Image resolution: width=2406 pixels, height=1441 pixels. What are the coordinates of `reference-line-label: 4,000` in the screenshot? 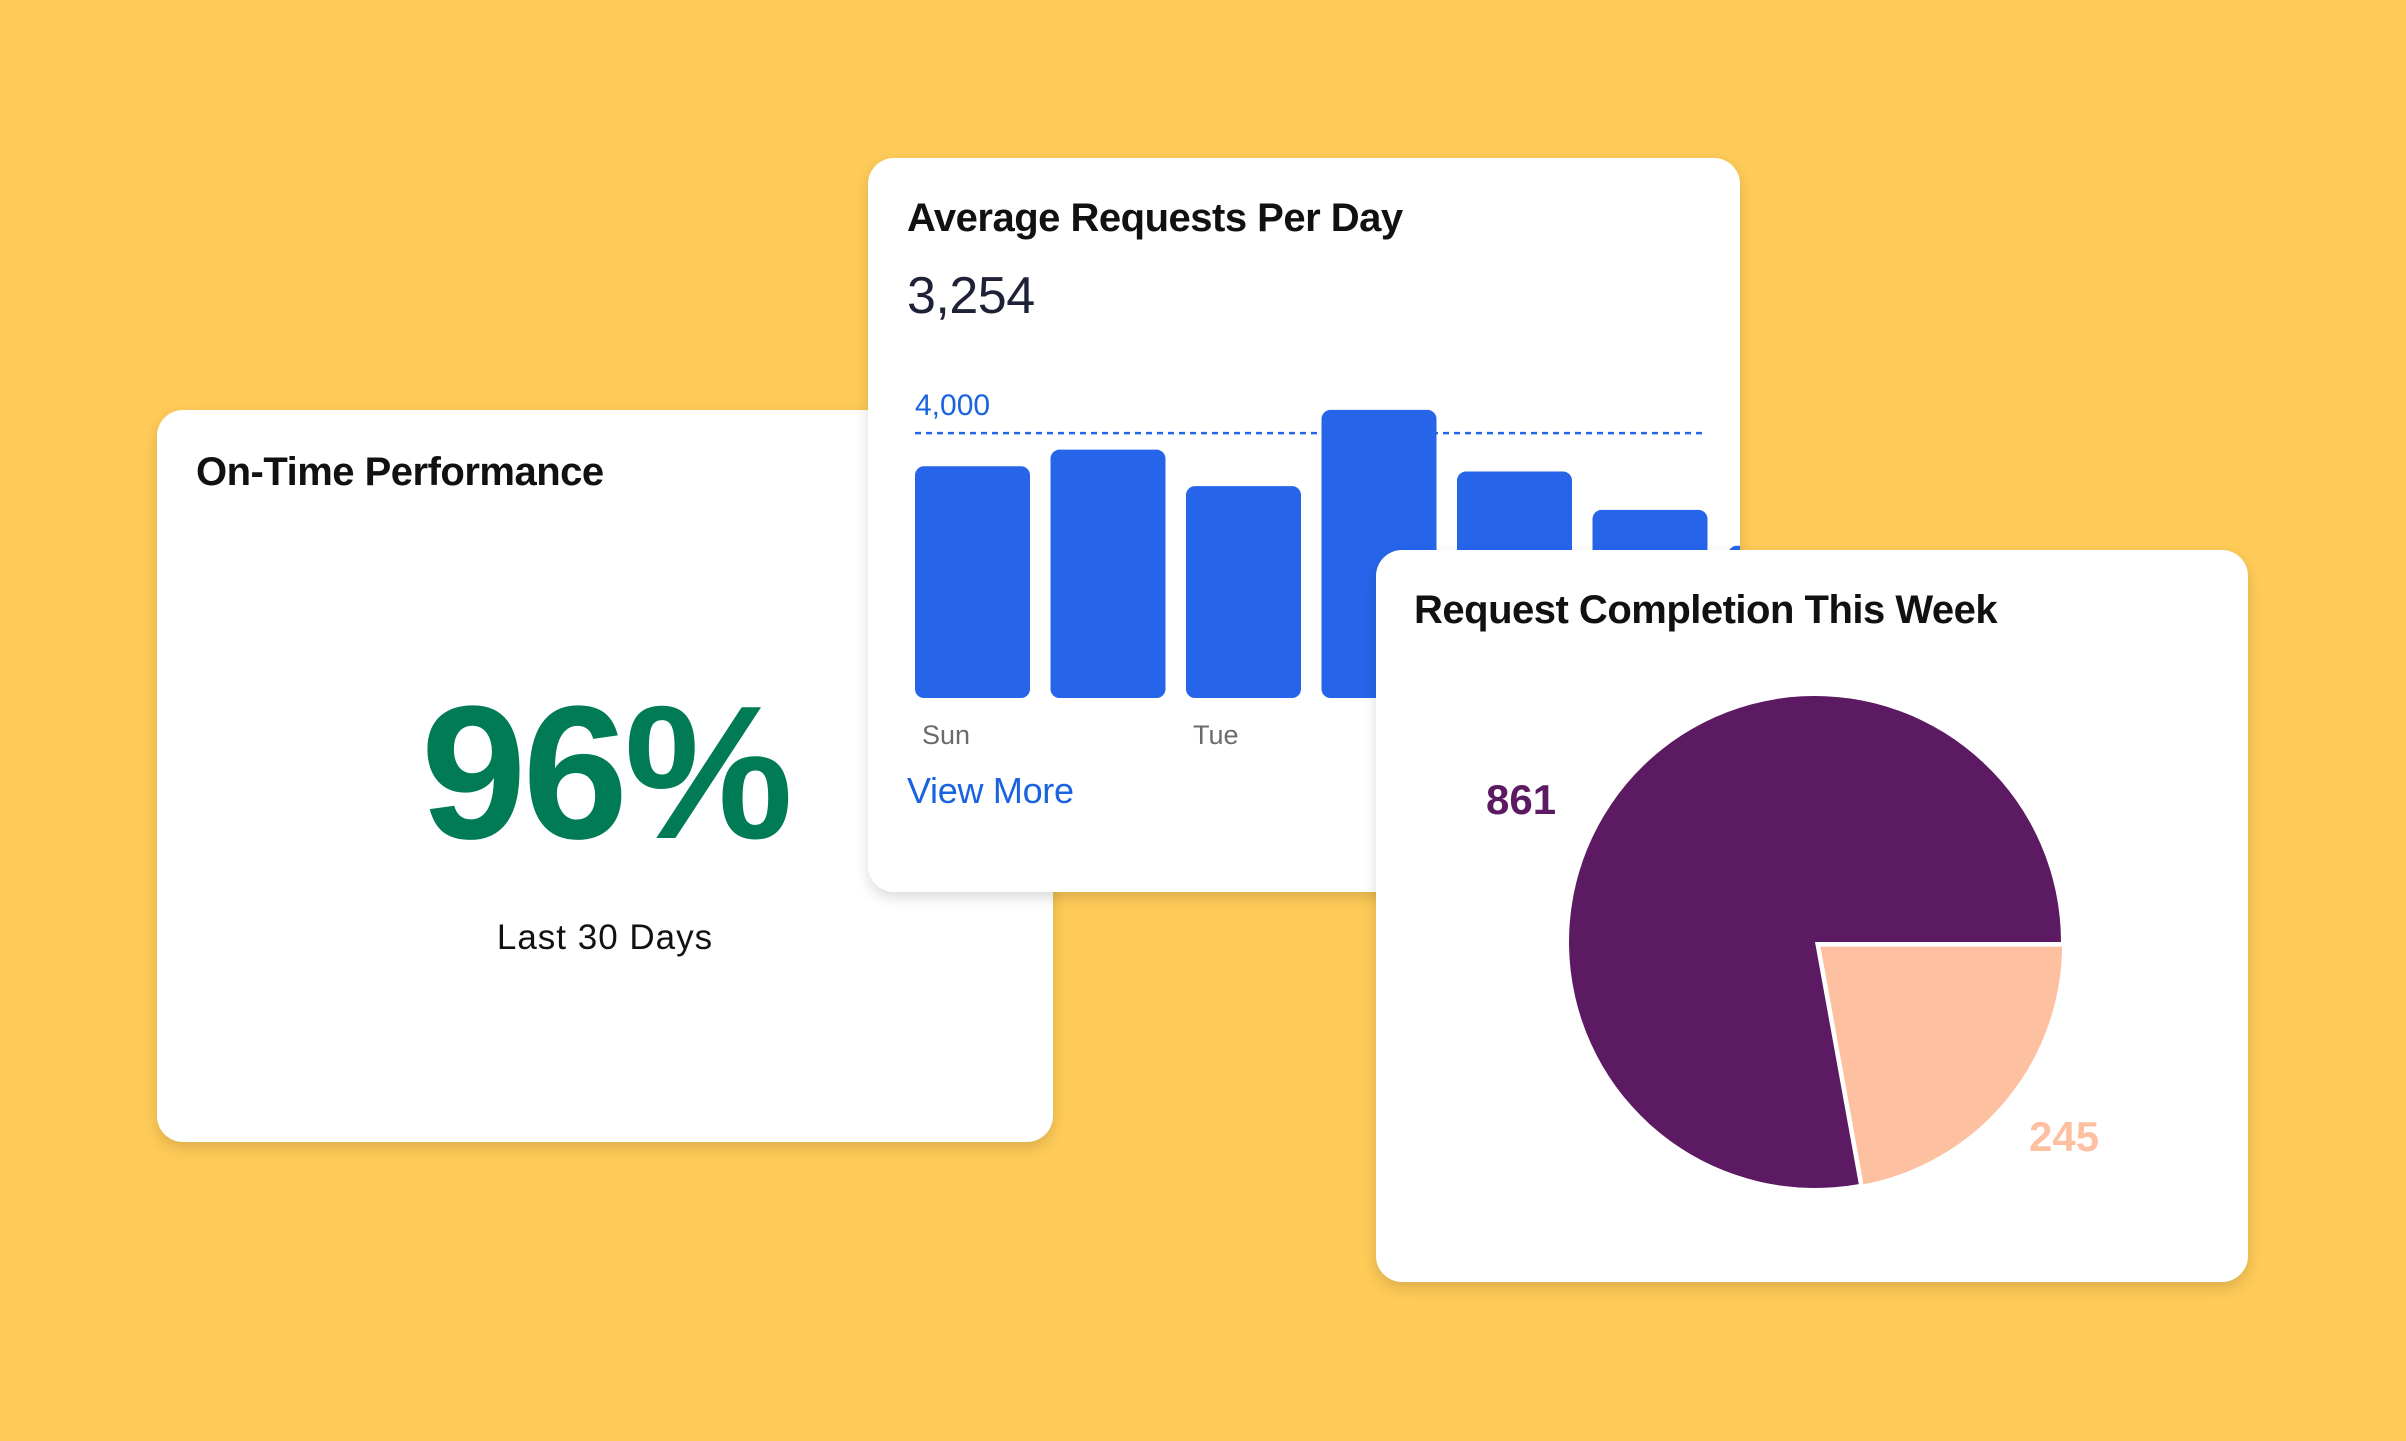 It's located at (952, 405).